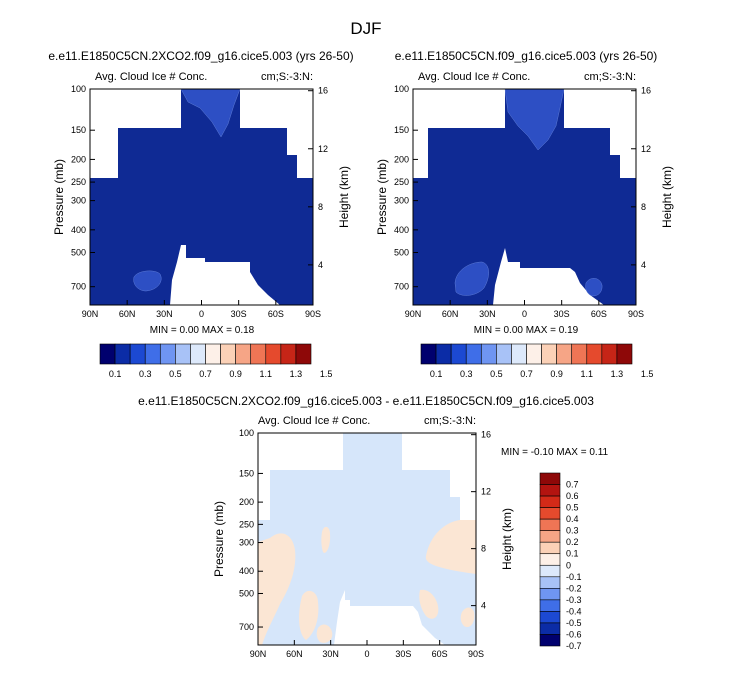 The width and height of the screenshot is (733, 673). I want to click on variable-label: Avg. Cloud Ice # Conc., so click(314, 421).